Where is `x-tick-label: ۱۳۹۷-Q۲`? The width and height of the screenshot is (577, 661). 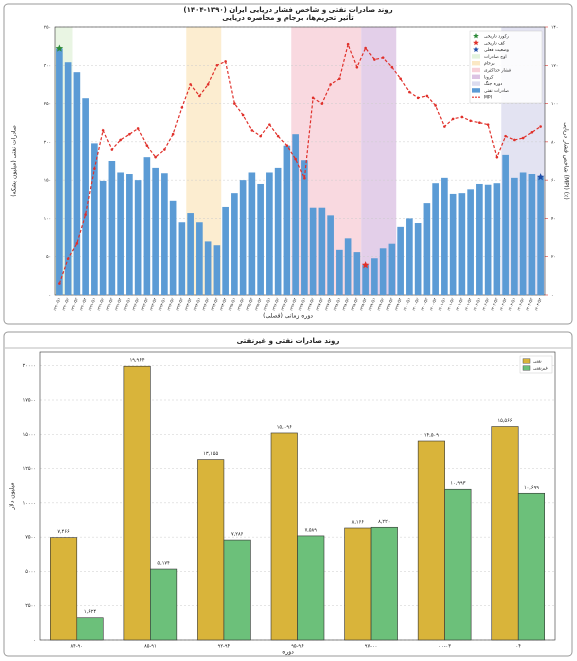 x-tick-label: ۱۳۹۷-Q۲ is located at coordinates (311, 304).